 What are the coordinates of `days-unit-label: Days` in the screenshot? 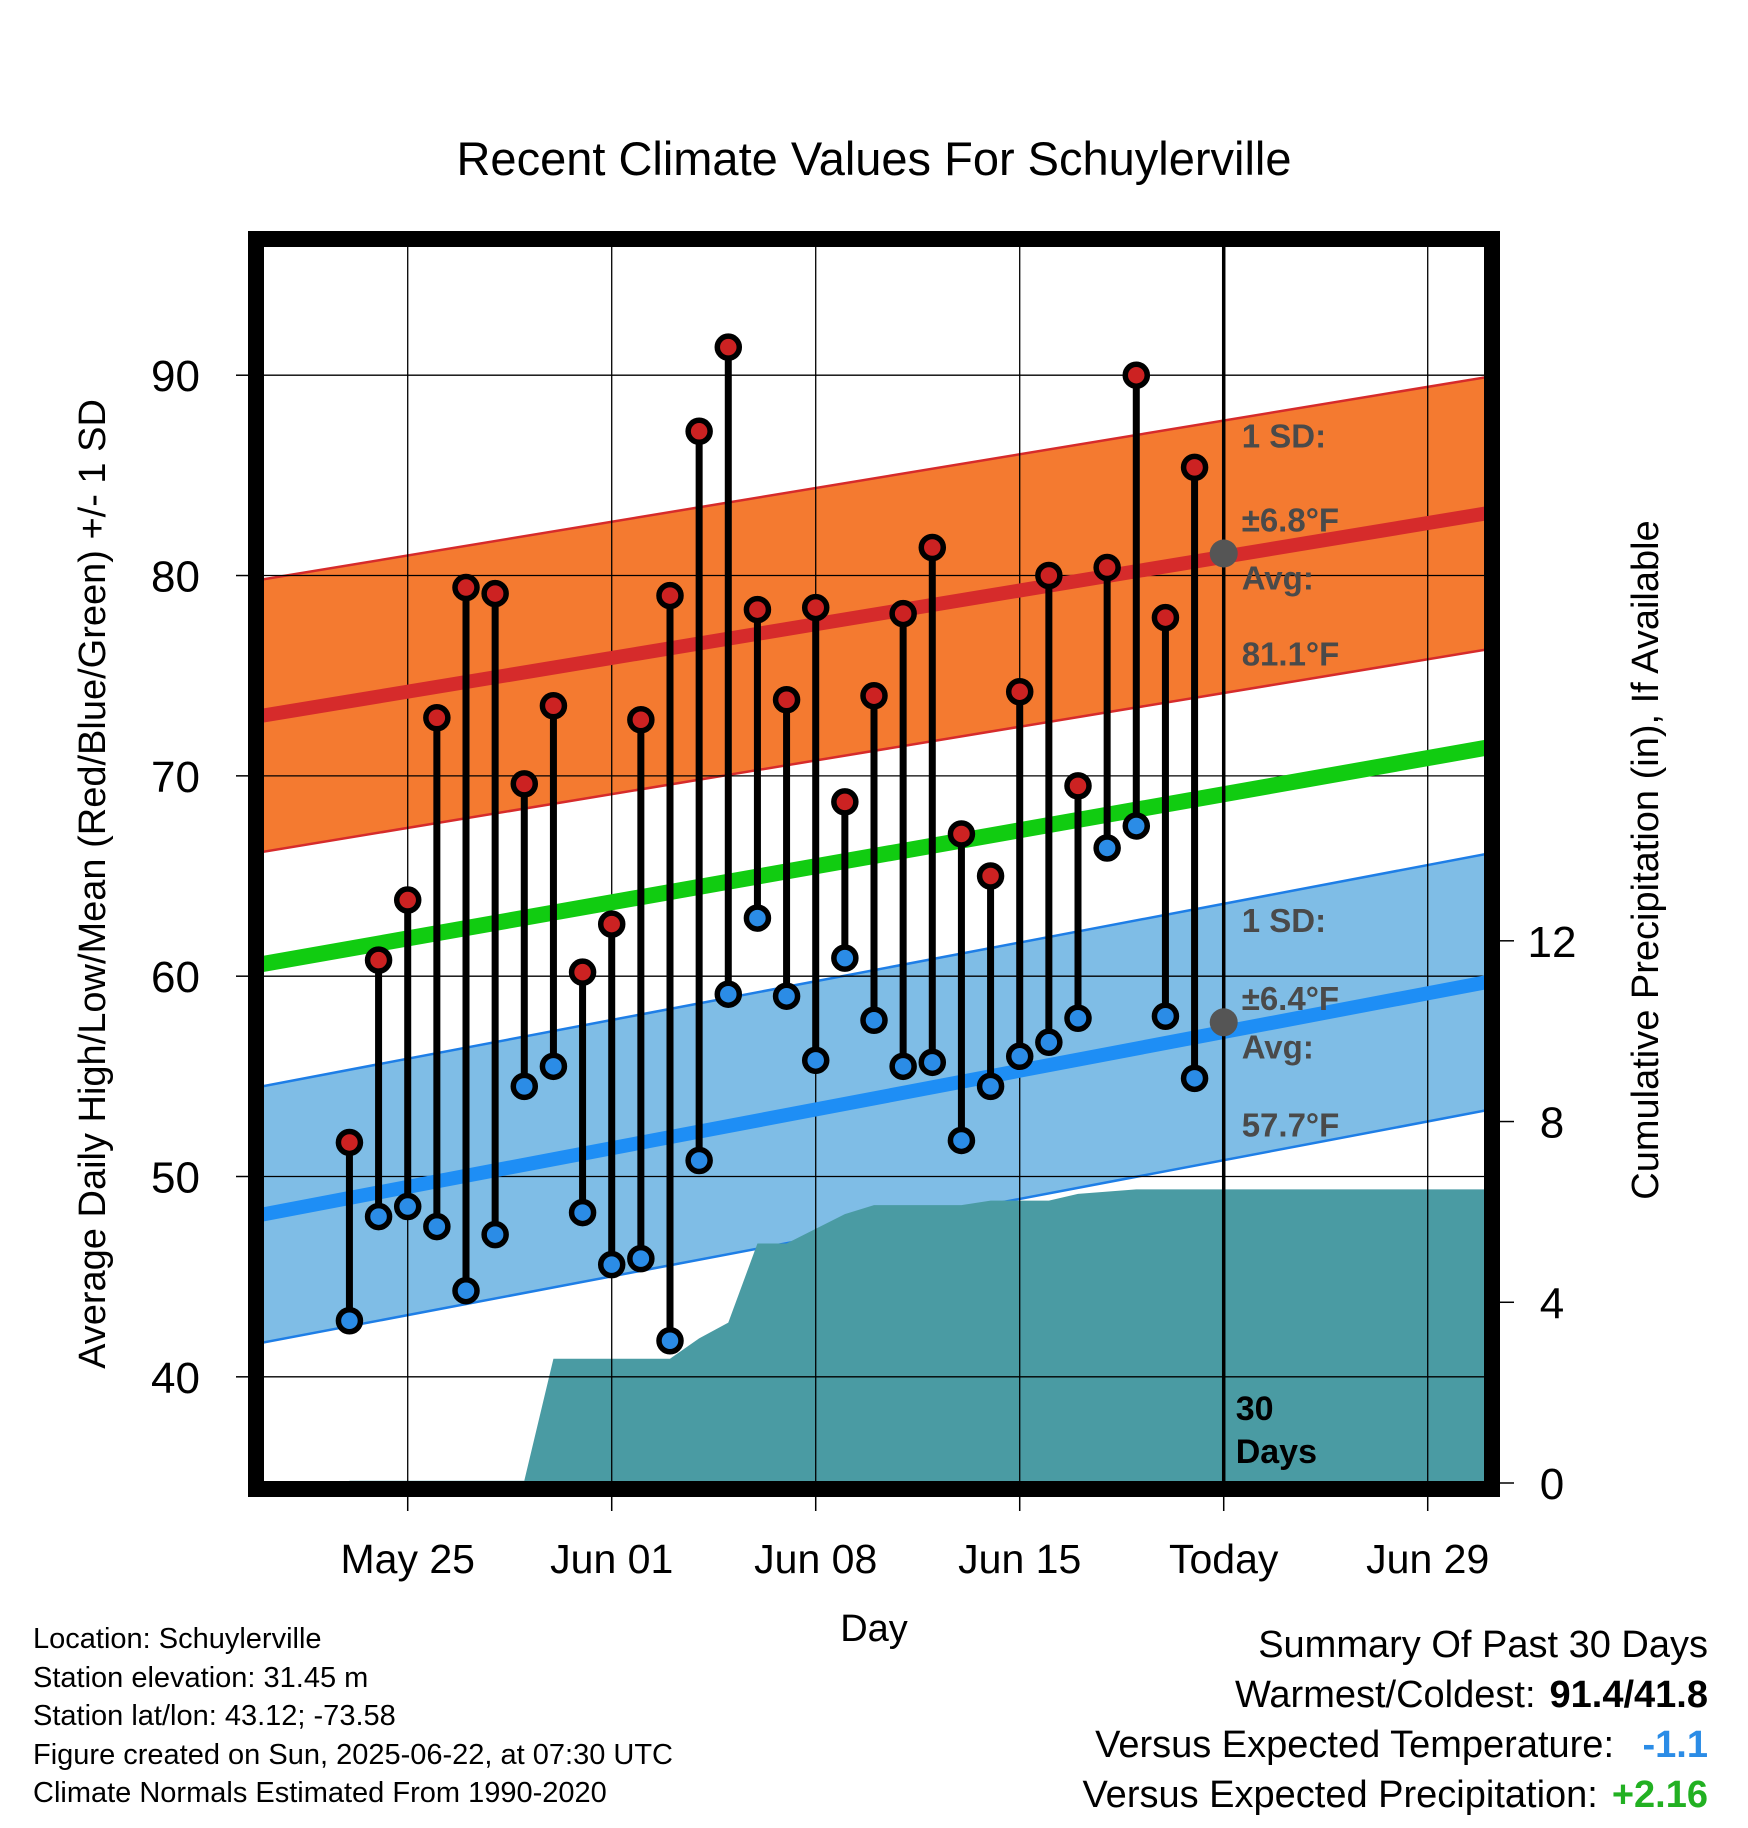 It's located at (1276, 1452).